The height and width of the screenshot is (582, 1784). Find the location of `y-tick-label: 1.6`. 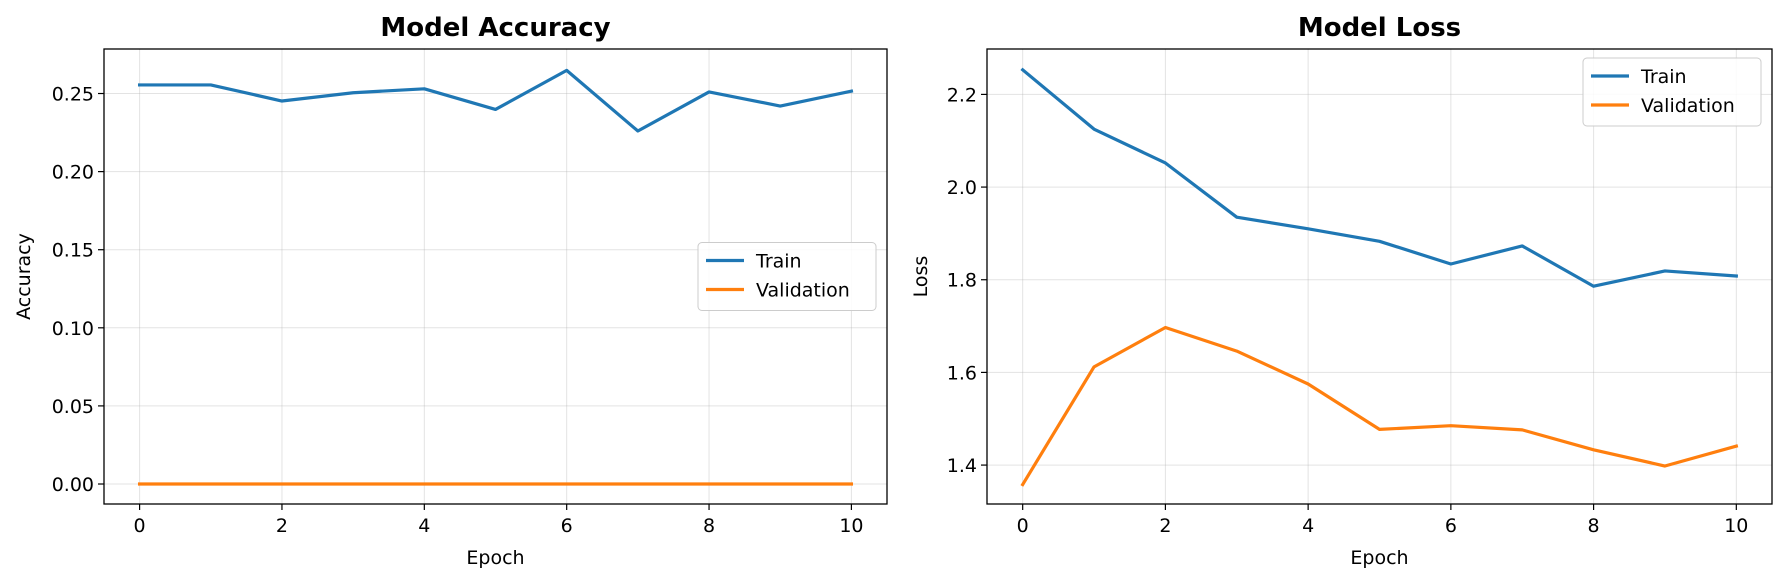

y-tick-label: 1.6 is located at coordinates (962, 373).